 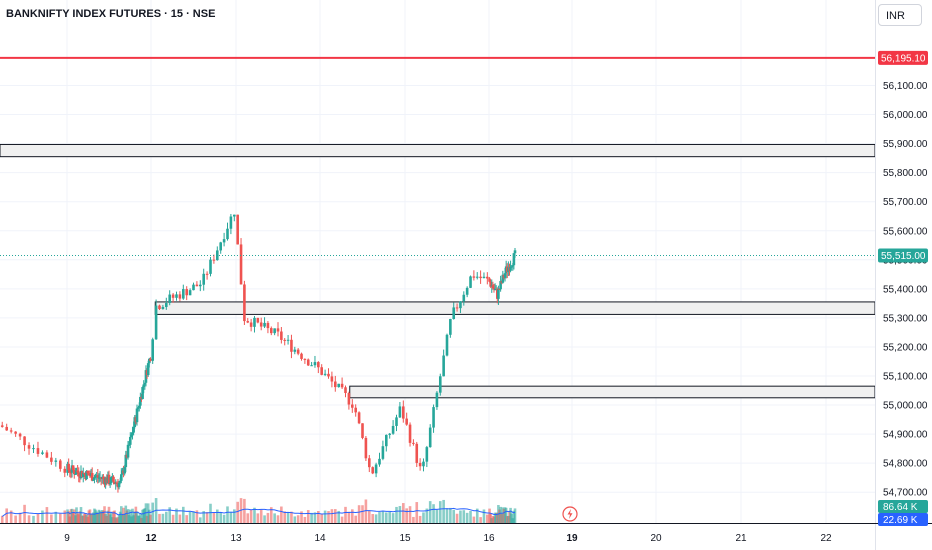 I want to click on session-break-icon, so click(x=570, y=514).